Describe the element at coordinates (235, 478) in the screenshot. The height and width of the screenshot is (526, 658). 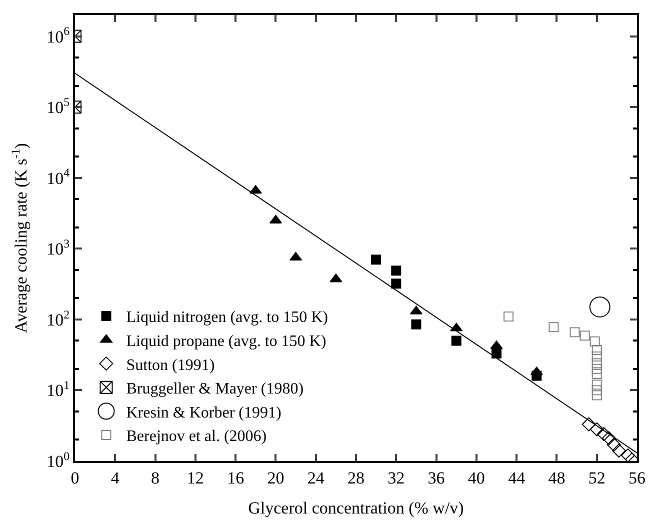
I see `x-tick-label: 16` at that location.